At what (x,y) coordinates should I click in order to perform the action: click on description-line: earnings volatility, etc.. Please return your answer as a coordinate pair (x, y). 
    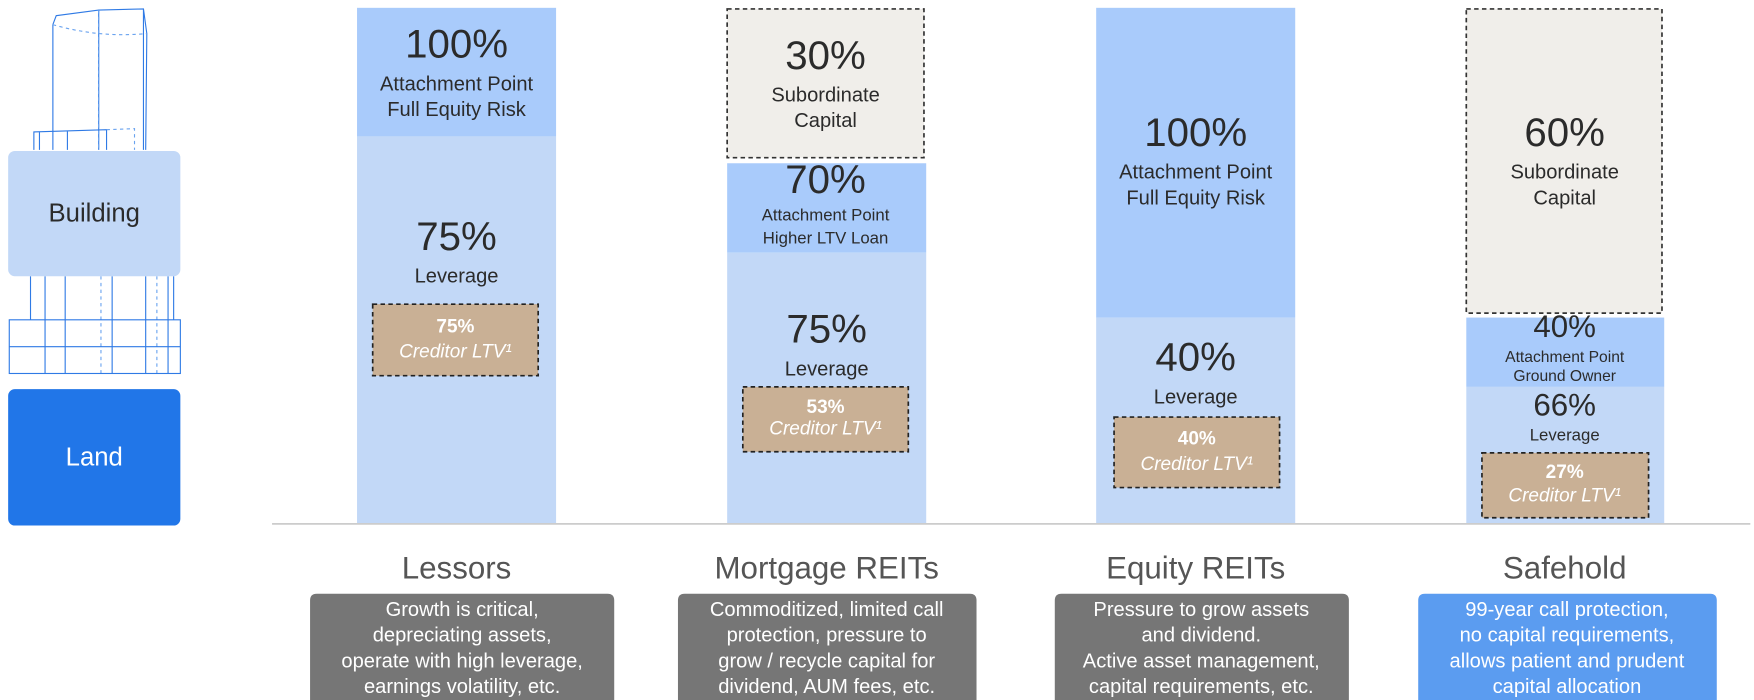
    Looking at the image, I should click on (462, 687).